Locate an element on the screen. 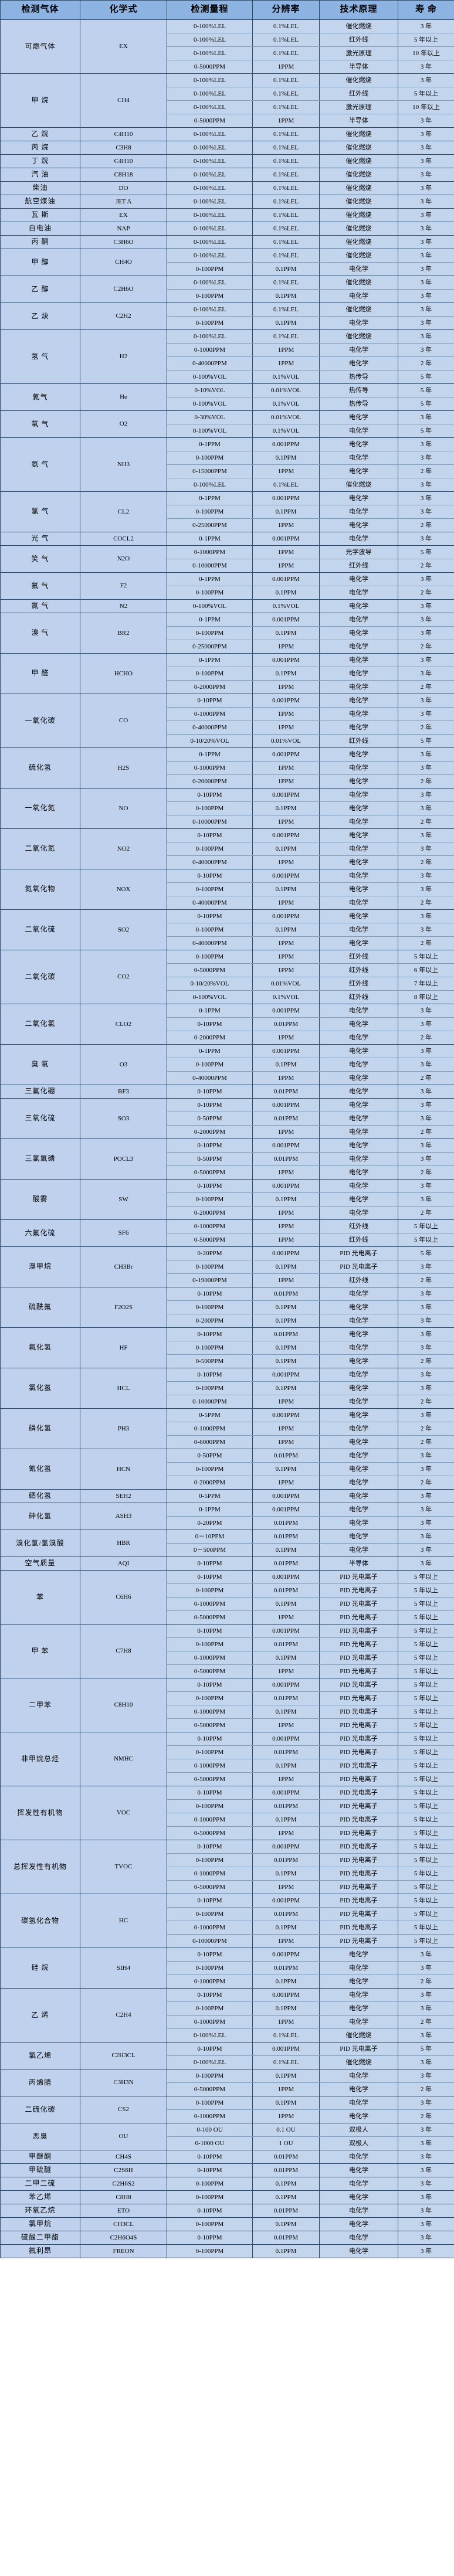  chemical-formula-cell: CO is located at coordinates (123, 721).